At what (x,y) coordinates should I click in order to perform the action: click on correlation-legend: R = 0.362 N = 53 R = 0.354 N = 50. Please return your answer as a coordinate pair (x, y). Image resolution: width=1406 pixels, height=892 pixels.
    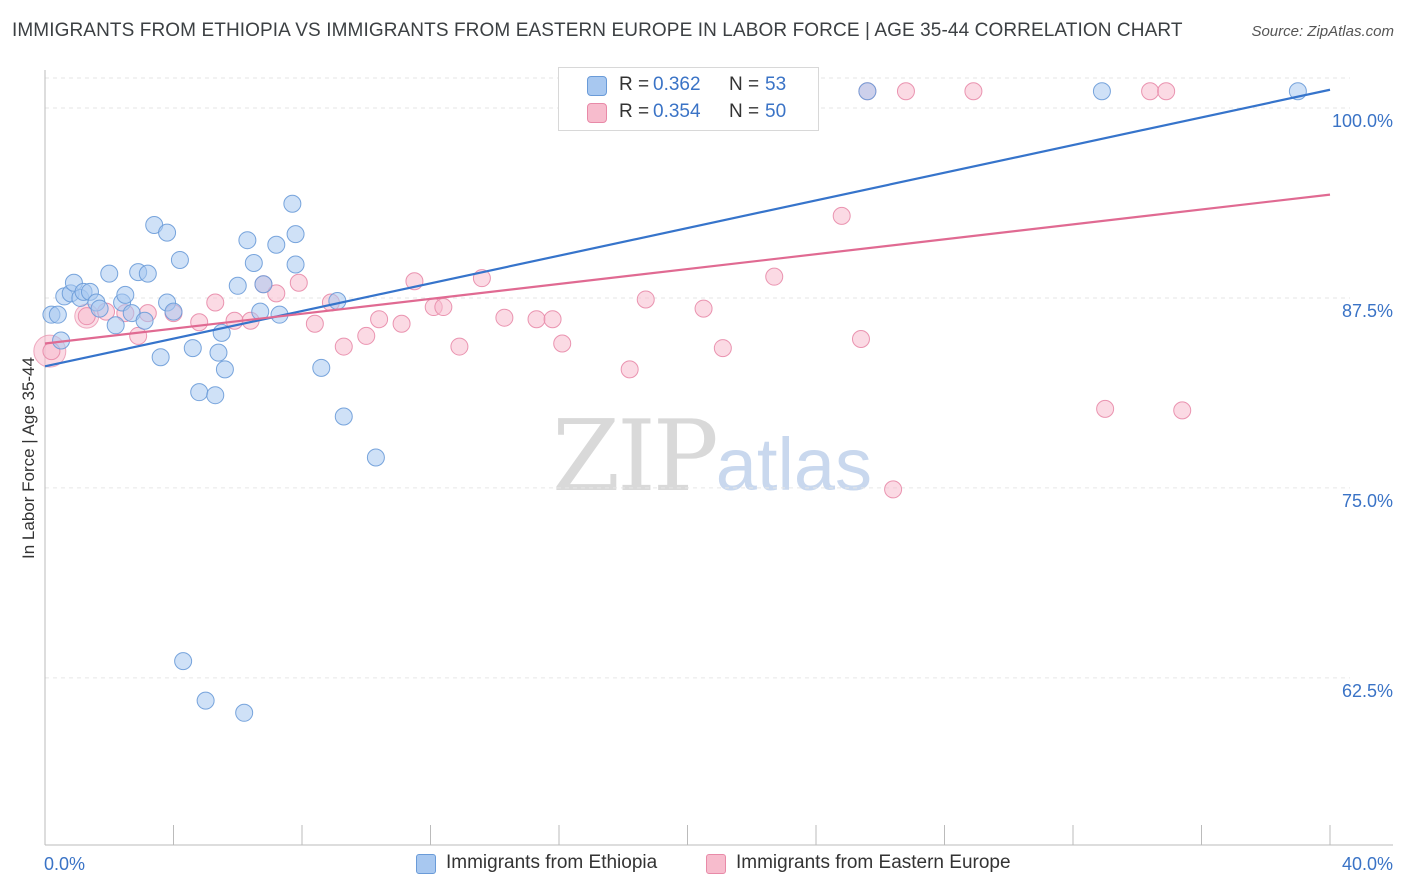
    Looking at the image, I should click on (688, 99).